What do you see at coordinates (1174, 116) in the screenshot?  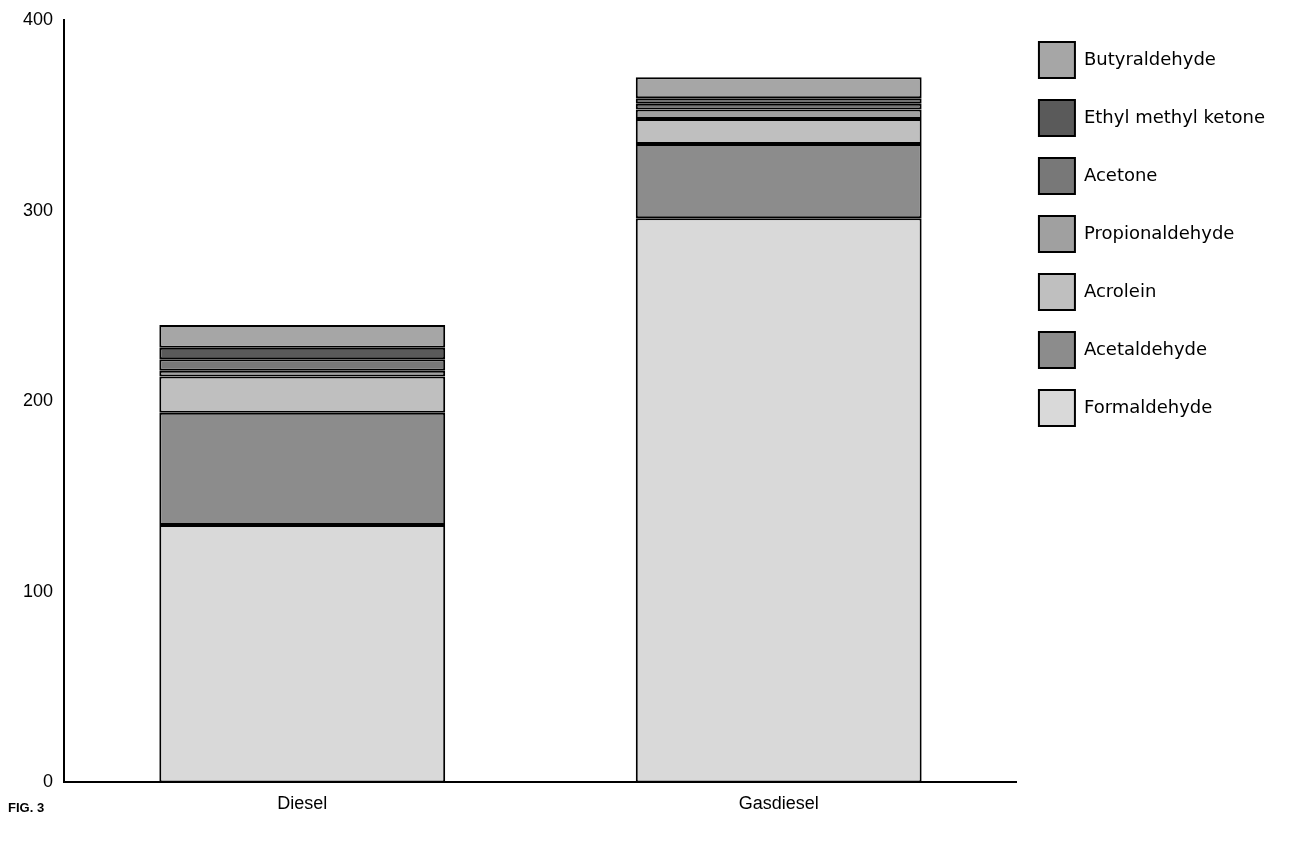 I see `legend-label: Ethyl methyl ketone` at bounding box center [1174, 116].